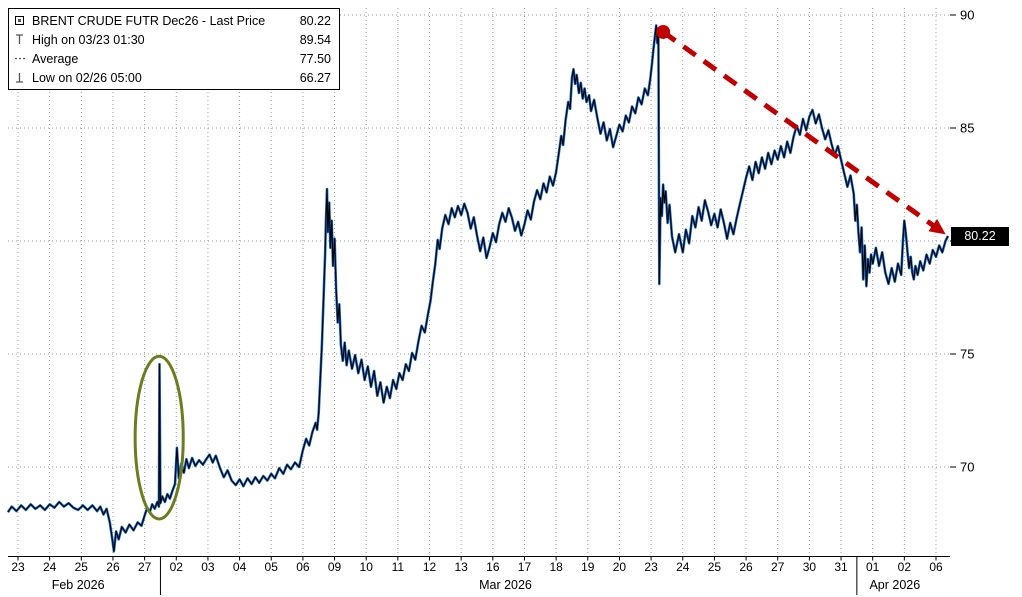  I want to click on x-axis-label: 09, so click(335, 567).